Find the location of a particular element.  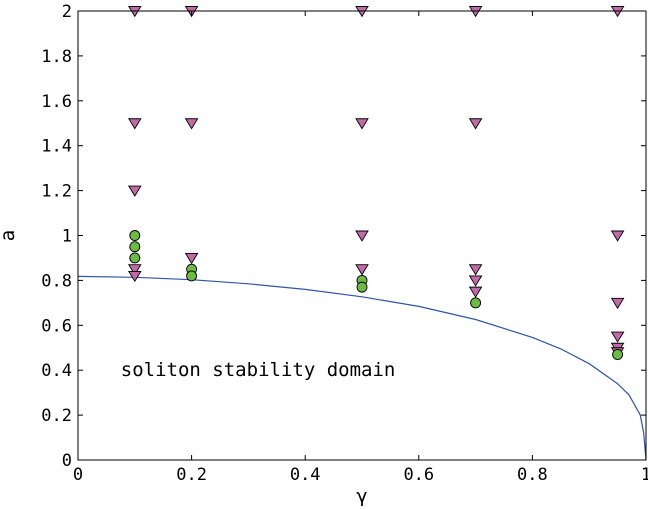

y-tick-label: 1 is located at coordinates (67, 237).